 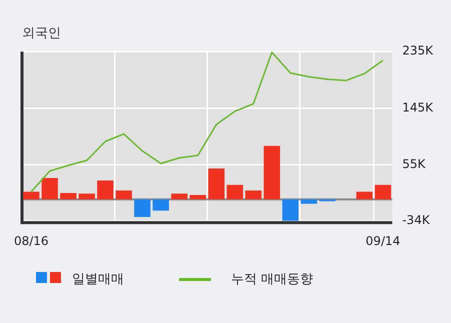 I want to click on y-tick-label: -34K, so click(x=416, y=219).